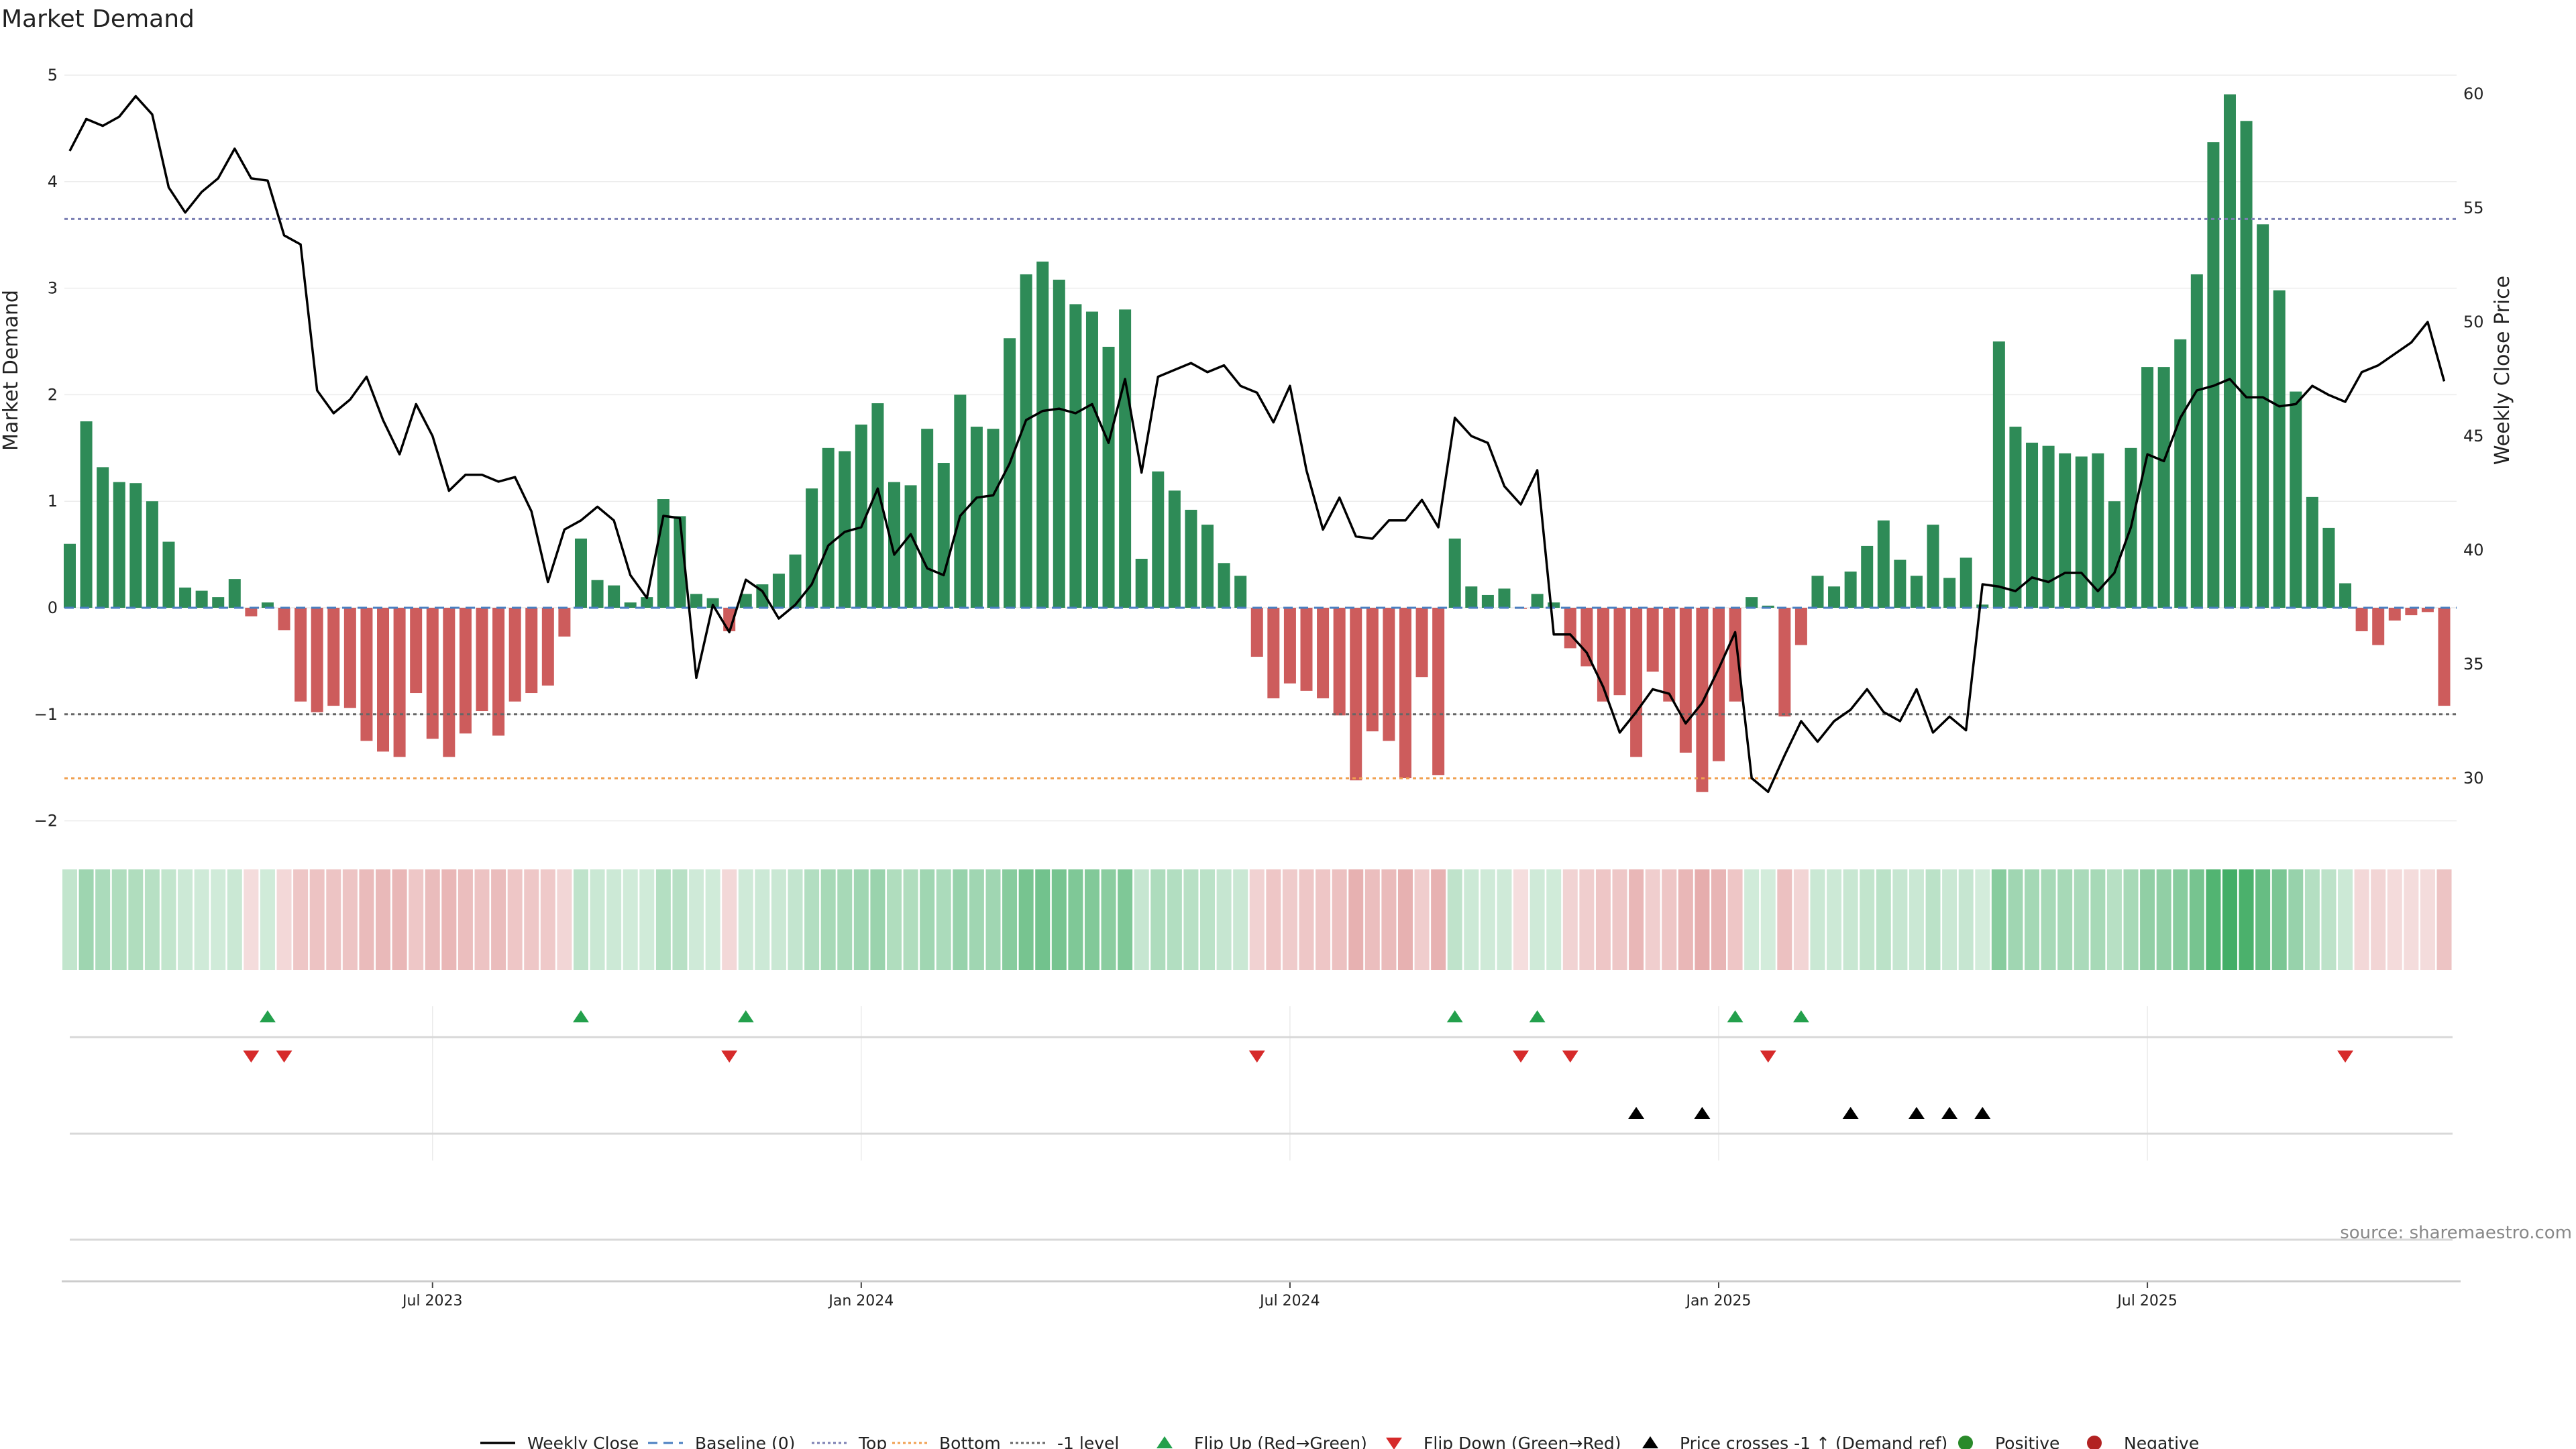 This screenshot has height=1449, width=2576. Describe the element at coordinates (872, 1441) in the screenshot. I see `legend-label: Top` at that location.